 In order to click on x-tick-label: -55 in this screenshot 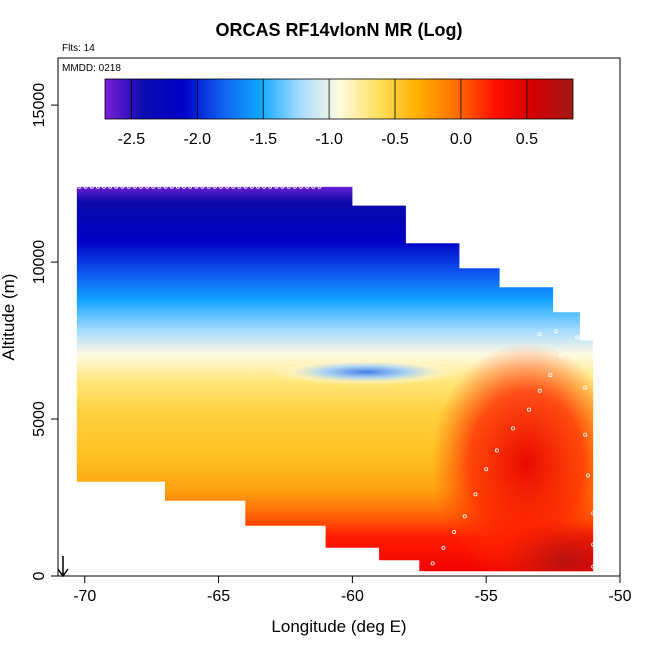, I will do `click(486, 596)`.